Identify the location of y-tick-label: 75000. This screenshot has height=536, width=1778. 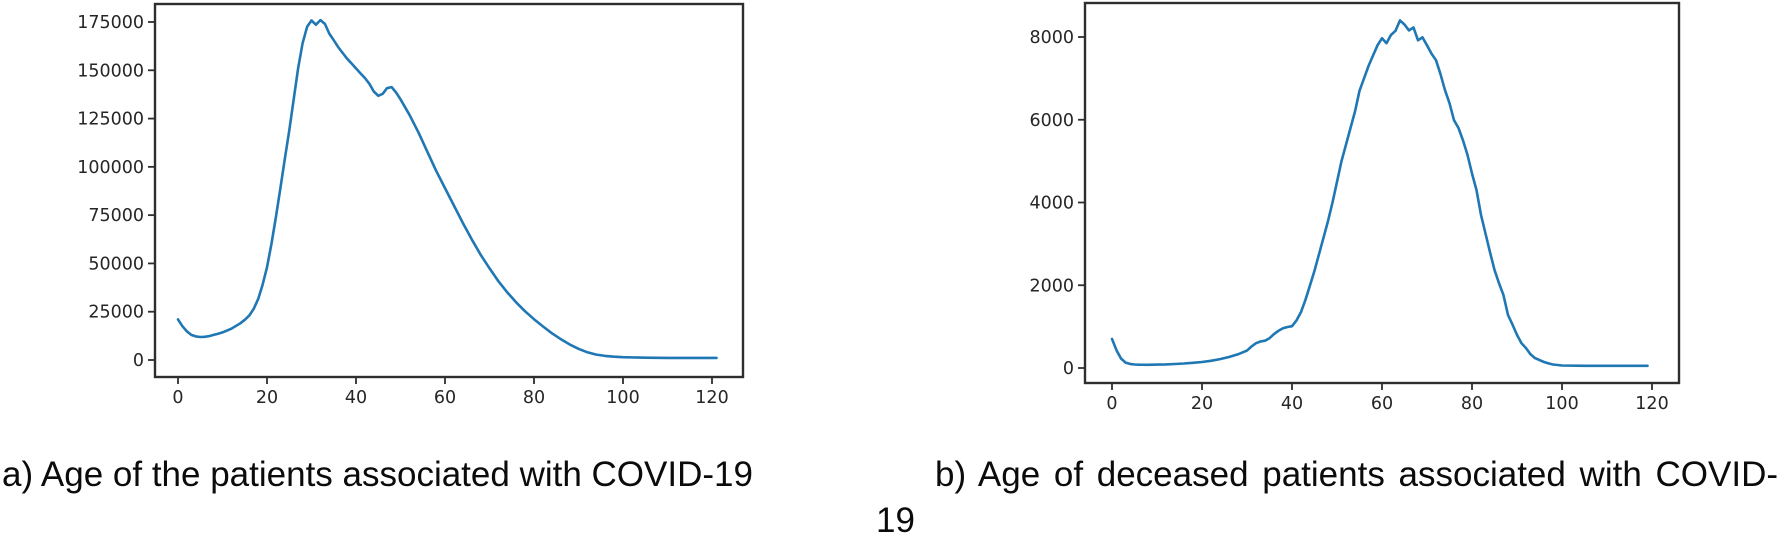
(116, 216).